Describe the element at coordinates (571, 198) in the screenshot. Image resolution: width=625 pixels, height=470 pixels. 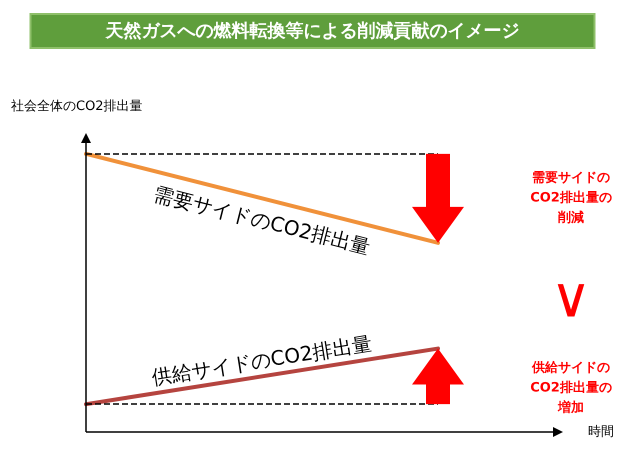
I see `annotation: 需要サイドのCO2排出量の削減` at that location.